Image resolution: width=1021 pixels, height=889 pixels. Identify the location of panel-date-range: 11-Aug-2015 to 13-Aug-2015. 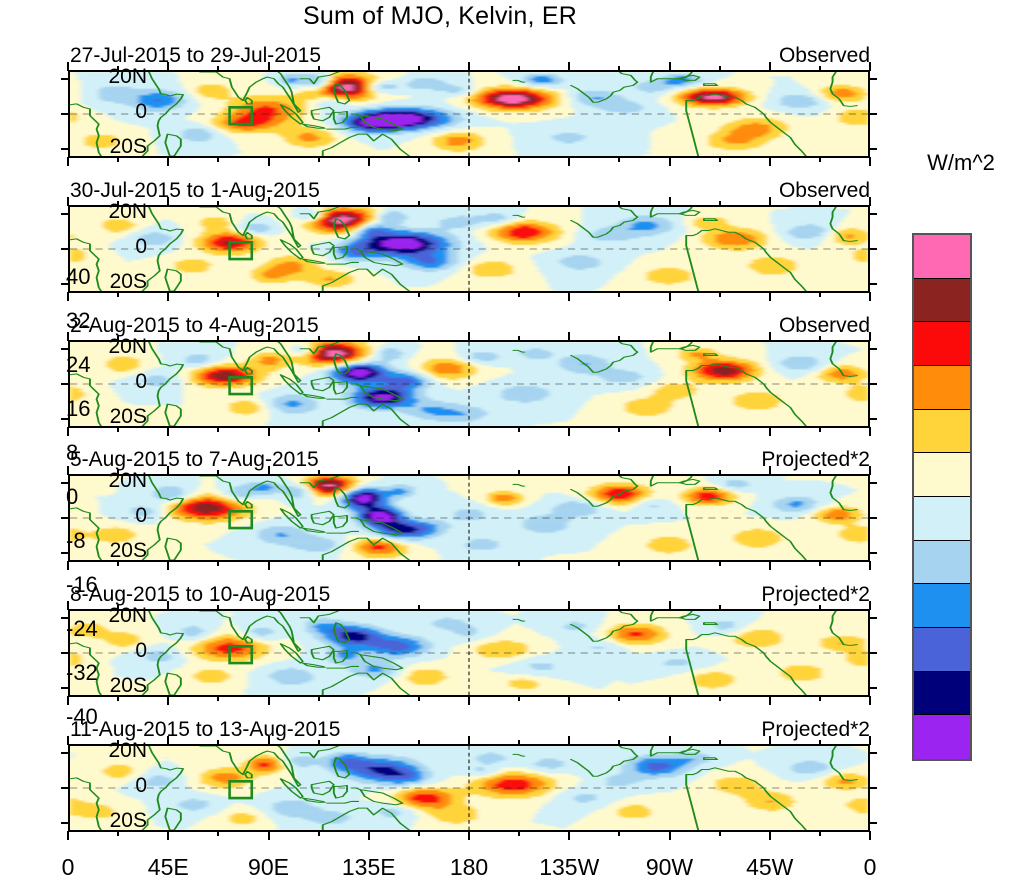
(205, 729).